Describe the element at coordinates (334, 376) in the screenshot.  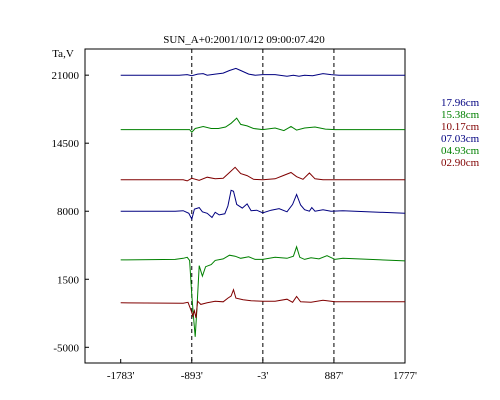
I see `x-tick-label: 887'` at that location.